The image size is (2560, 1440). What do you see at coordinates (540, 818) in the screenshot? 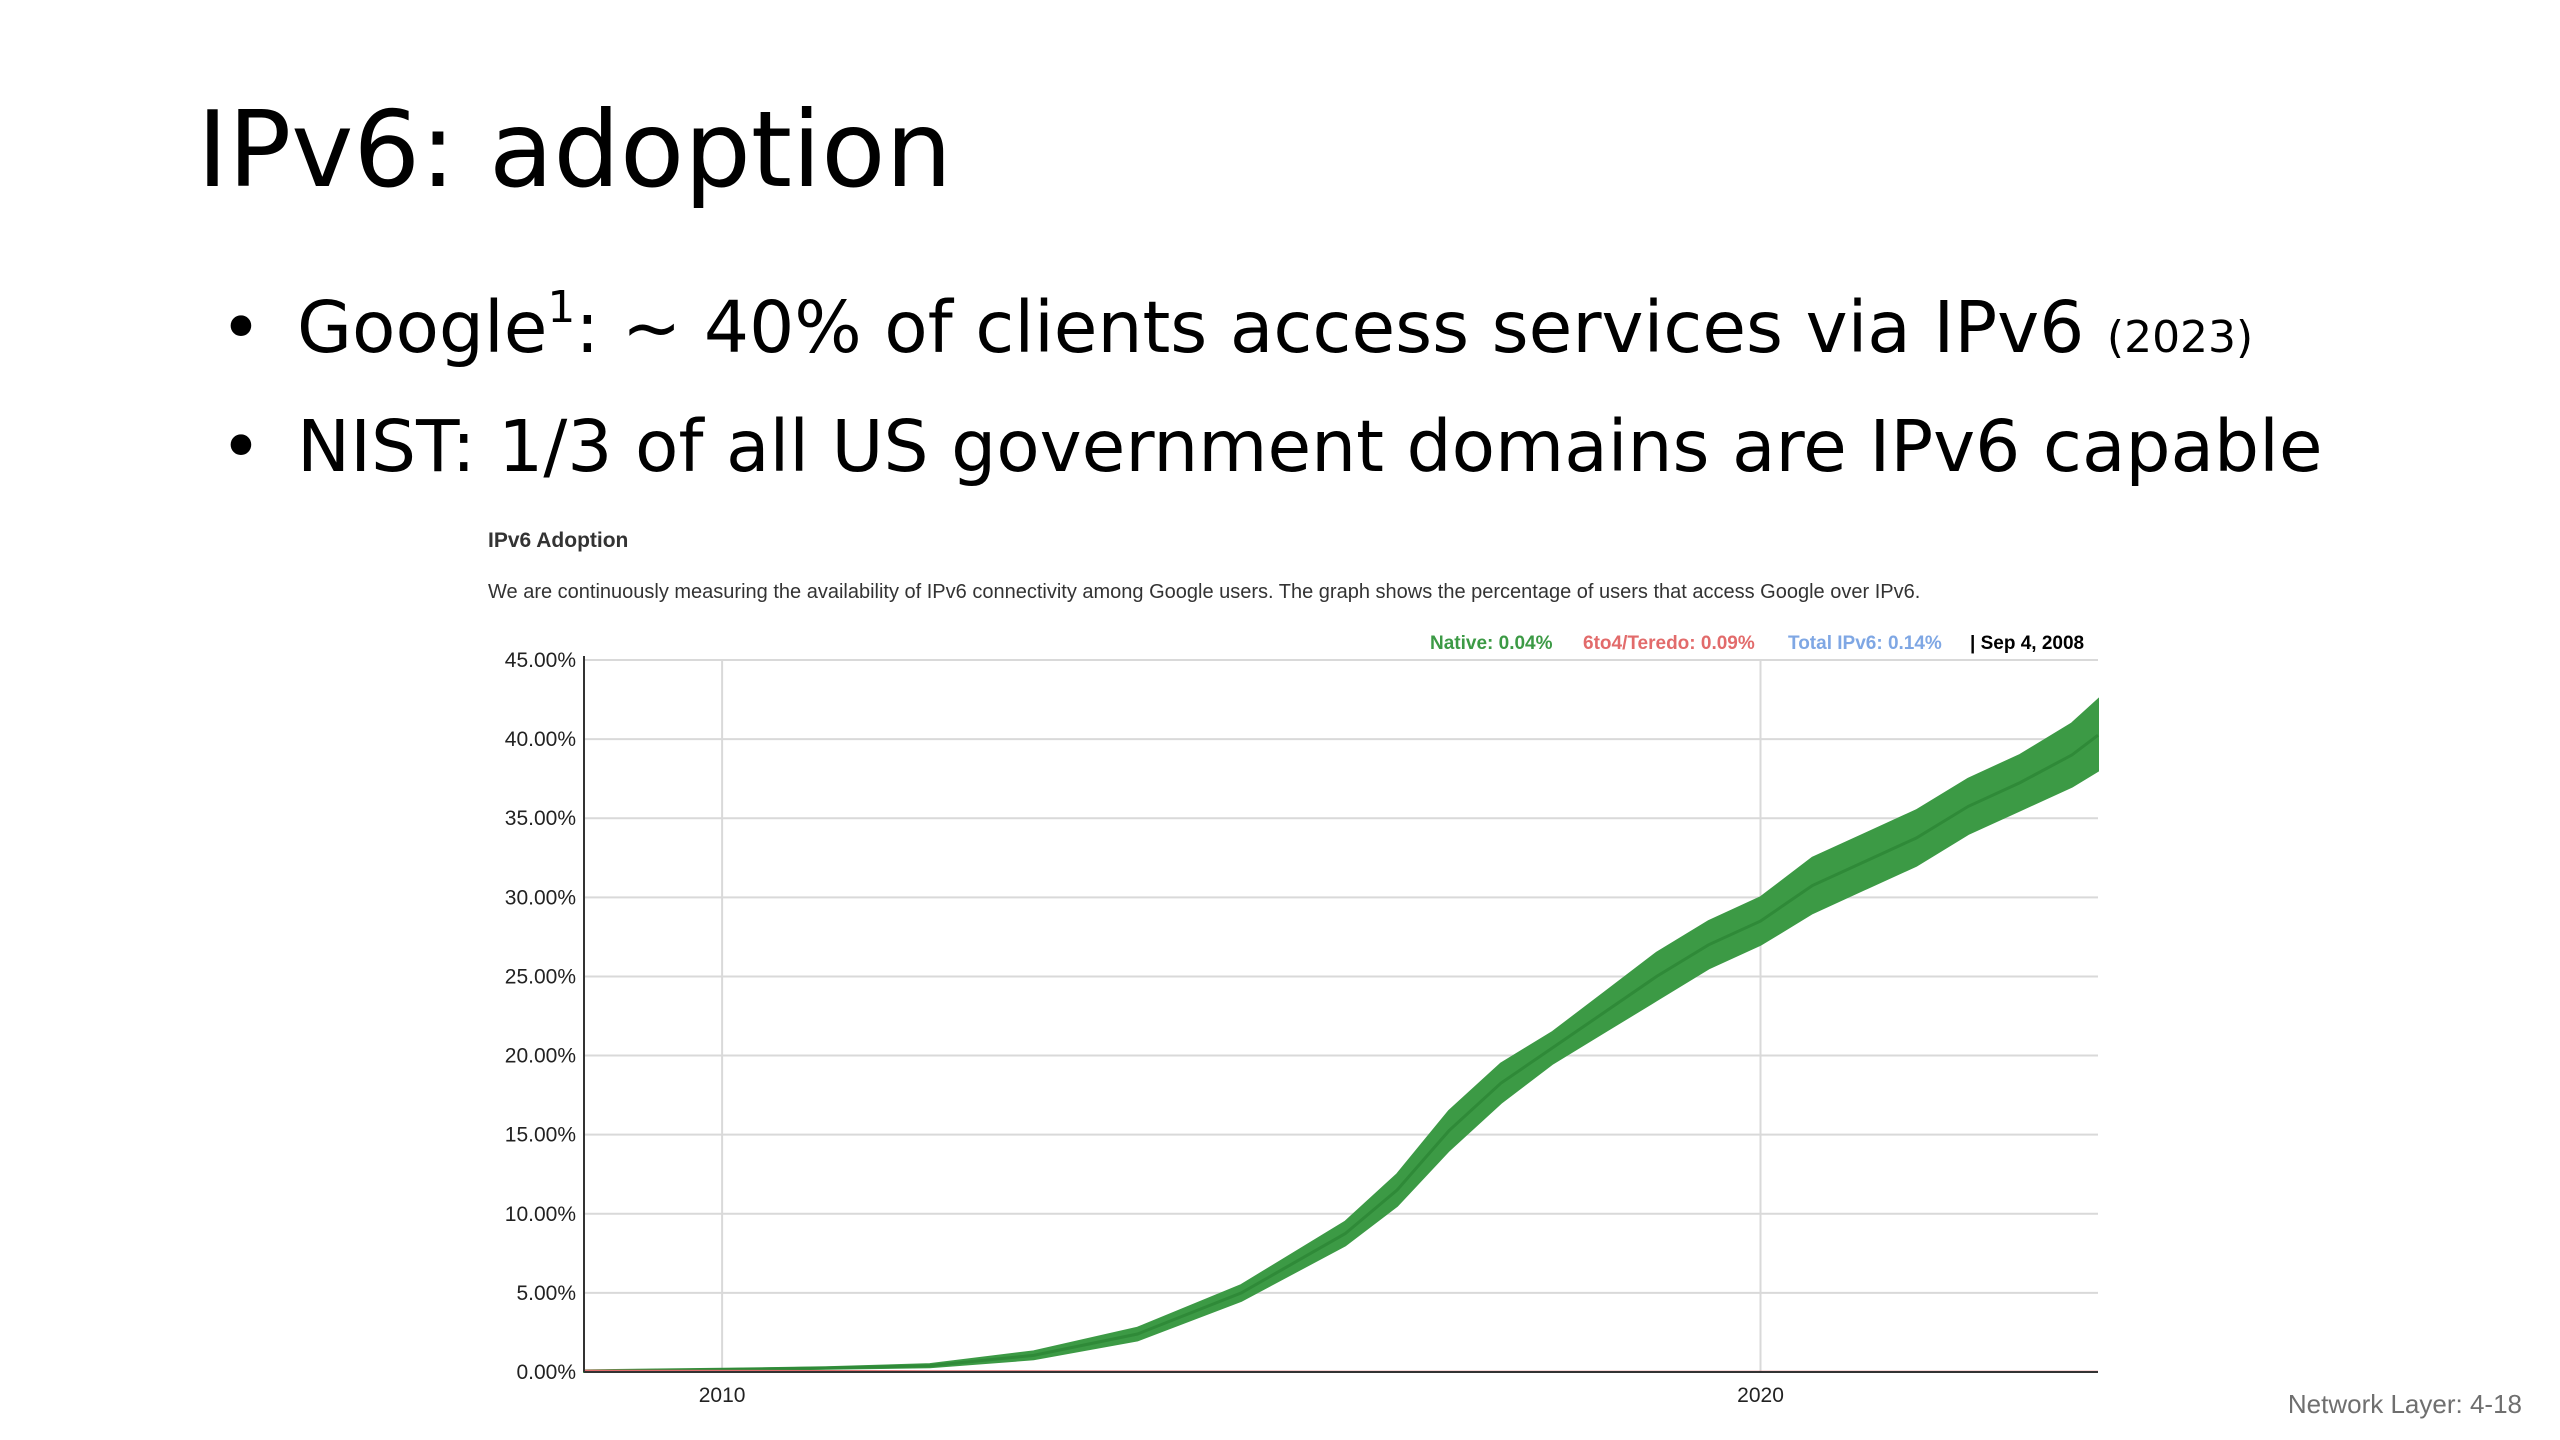
I see `y-tick-label: 35.00%` at bounding box center [540, 818].